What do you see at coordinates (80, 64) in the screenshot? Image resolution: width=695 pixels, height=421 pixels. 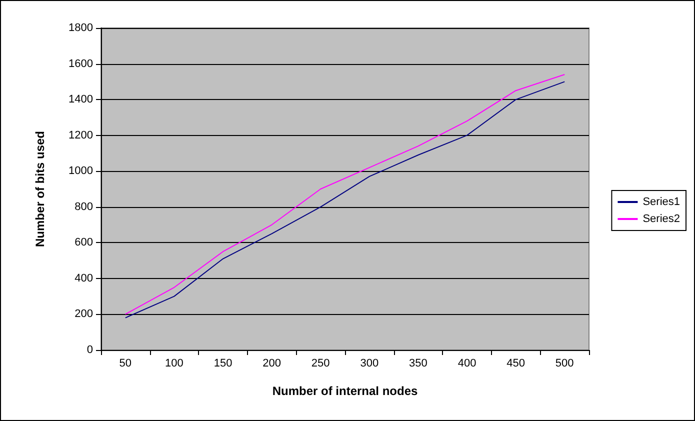 I see `y-tick-label: 1600` at bounding box center [80, 64].